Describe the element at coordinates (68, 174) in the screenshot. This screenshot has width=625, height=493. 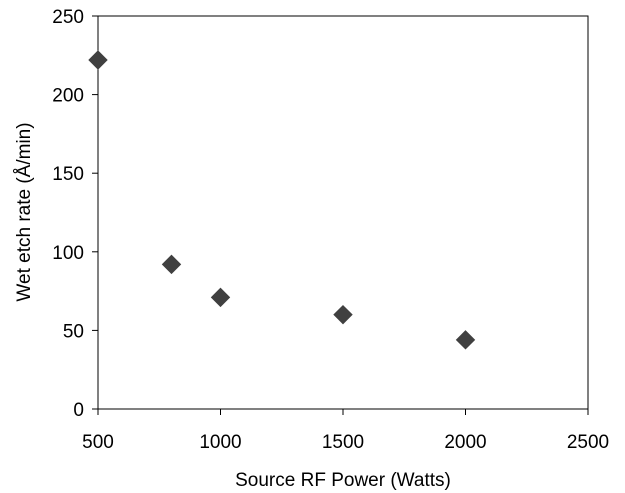
I see `y-tick-label: 150` at that location.